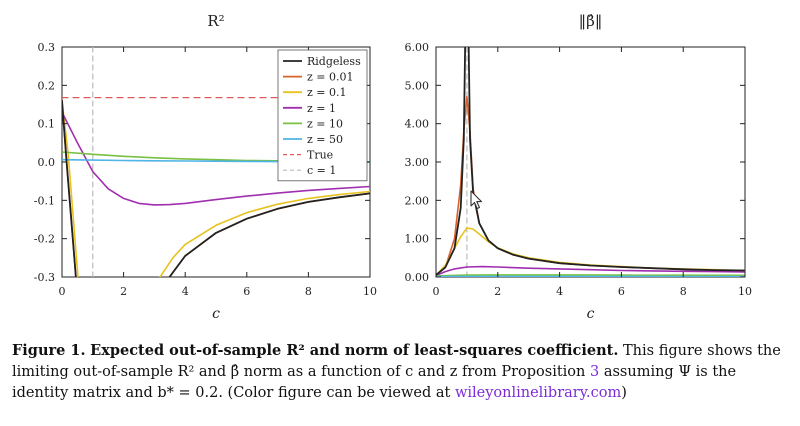  I want to click on beta-norm-y-tick-label: 5.00, so click(417, 85).